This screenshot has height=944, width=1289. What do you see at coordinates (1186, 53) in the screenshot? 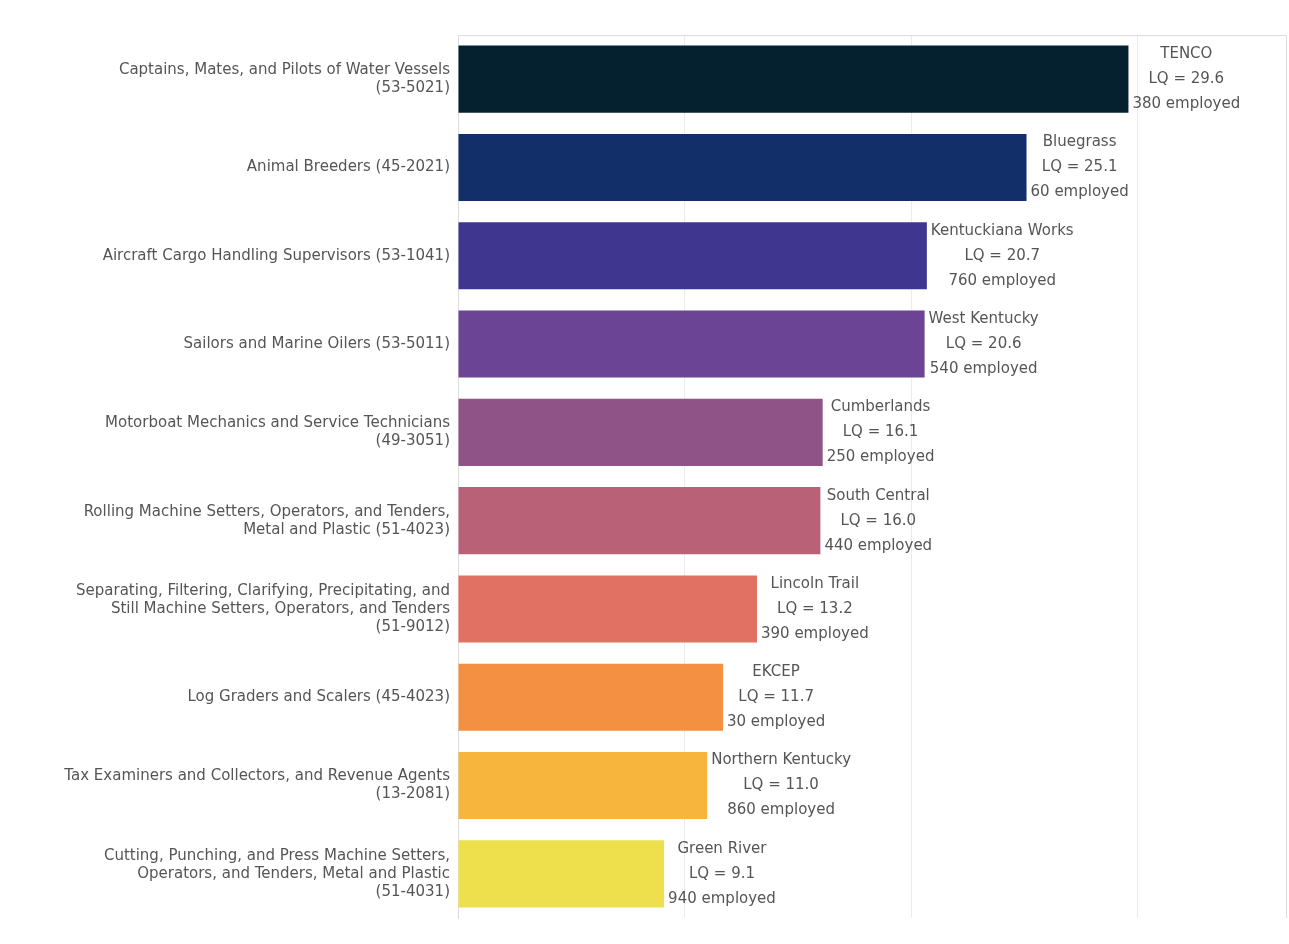
I see `annotation: TENCO` at bounding box center [1186, 53].